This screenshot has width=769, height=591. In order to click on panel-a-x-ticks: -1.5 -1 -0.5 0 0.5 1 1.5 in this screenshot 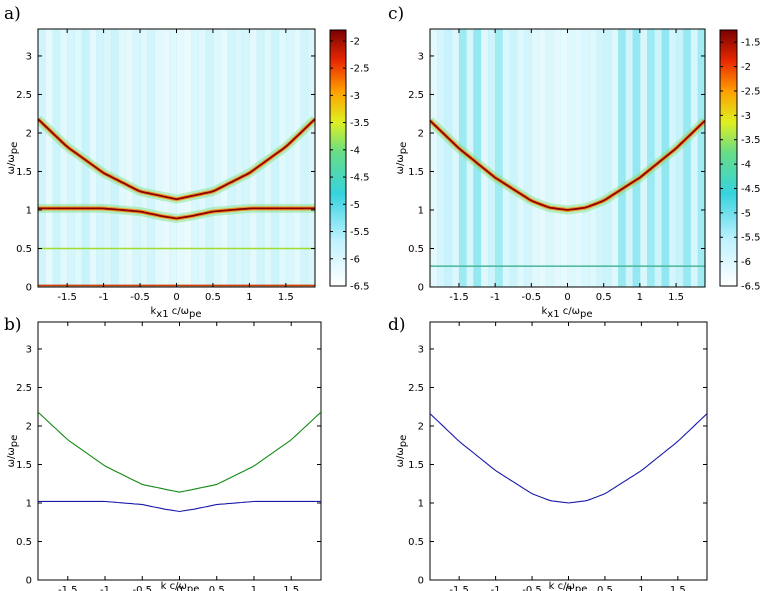, I will do `click(175, 166)`.